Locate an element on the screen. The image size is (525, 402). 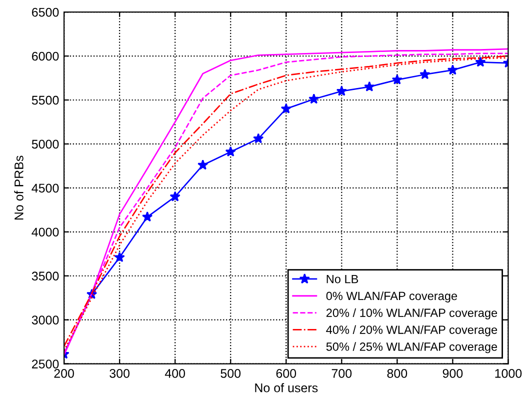
x-axis-title: No of users is located at coordinates (286, 387).